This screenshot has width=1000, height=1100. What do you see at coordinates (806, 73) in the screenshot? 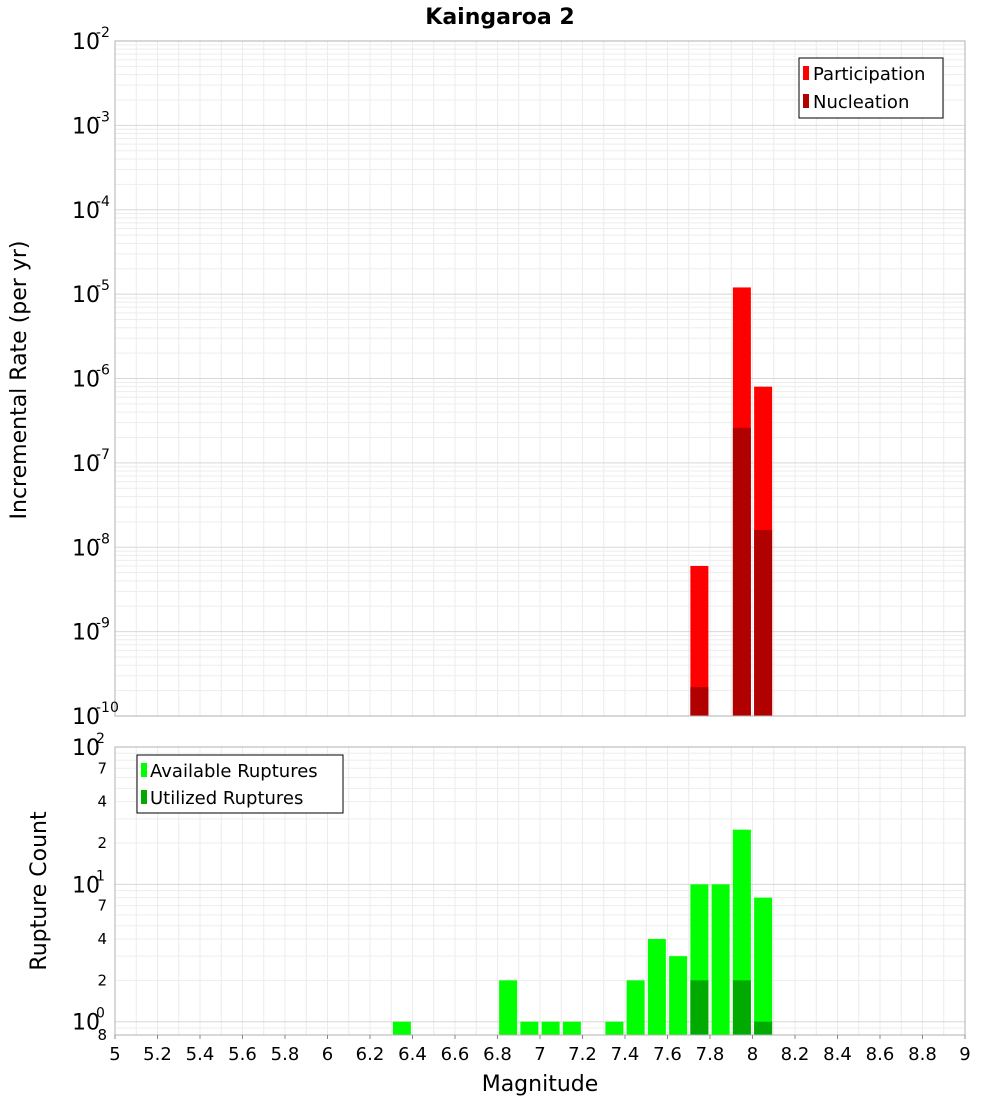
I see `legend-swatch-participation` at bounding box center [806, 73].